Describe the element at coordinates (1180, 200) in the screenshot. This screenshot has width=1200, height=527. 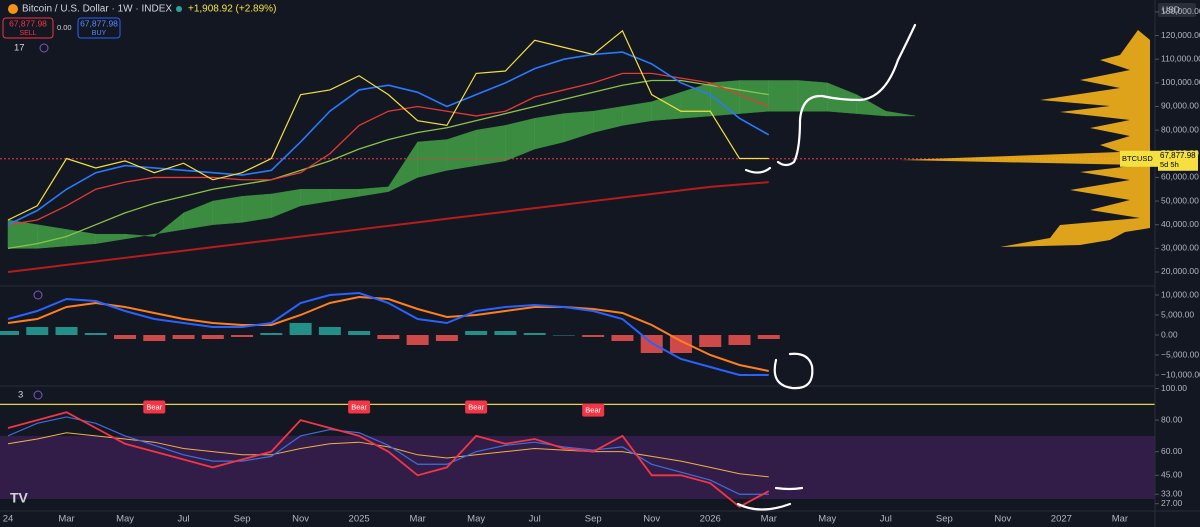
I see `y-tick-label: 50,000.00` at that location.